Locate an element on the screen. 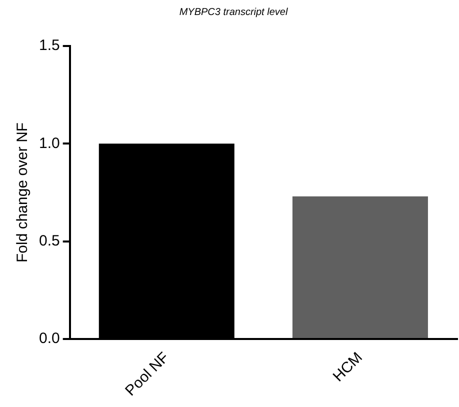  chart-title: MYBPC3 transcript level is located at coordinates (233, 12).